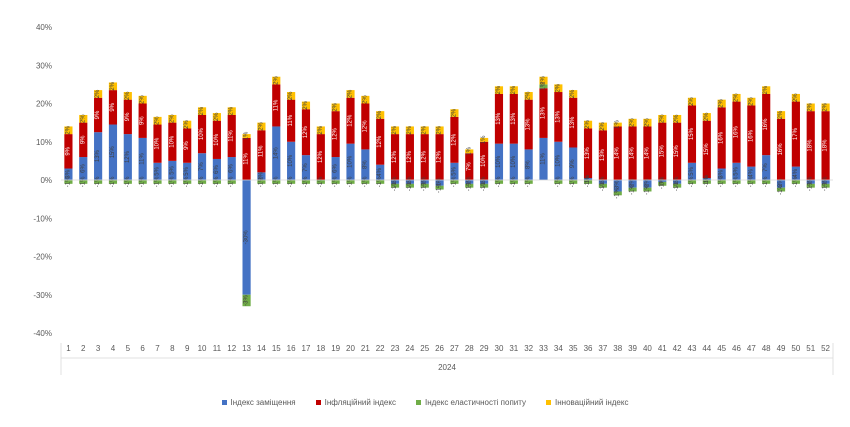  I want to click on data-label: 5%, so click(454, 170).